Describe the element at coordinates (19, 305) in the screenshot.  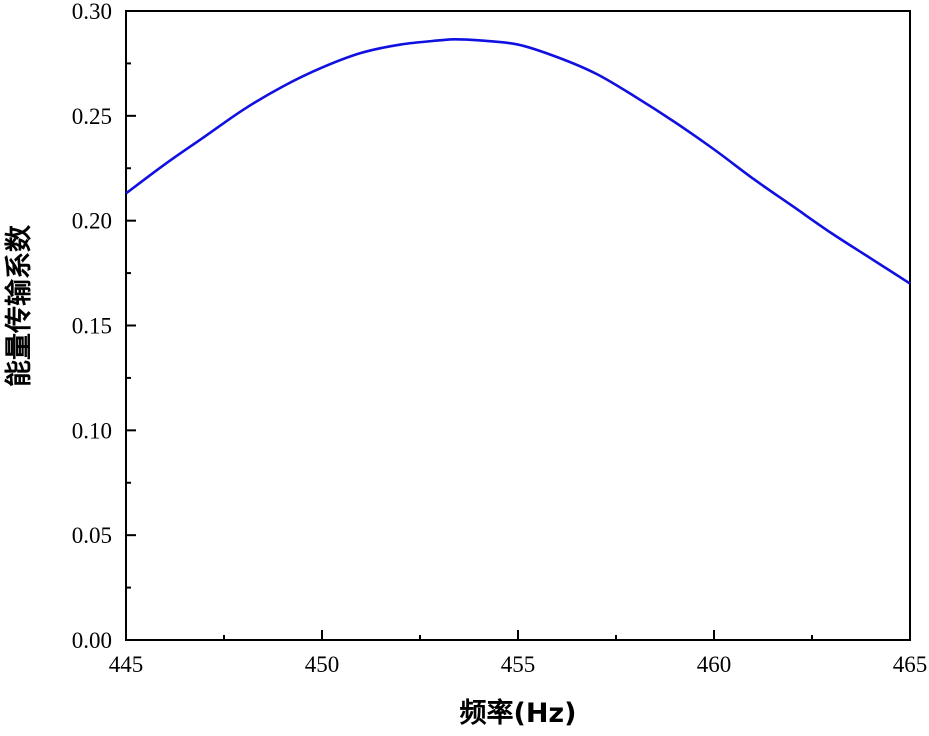
I see `y-axis-title: 能量传输系数` at that location.